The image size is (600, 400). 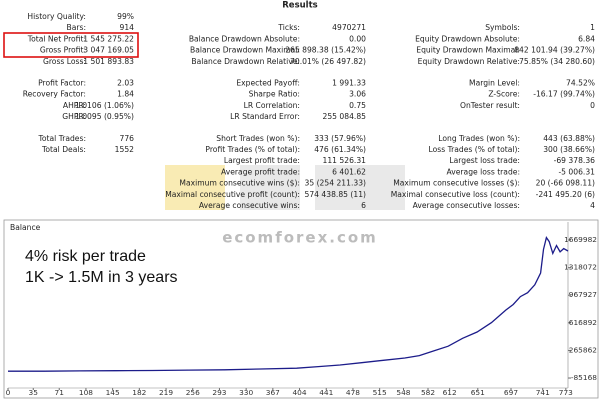 I want to click on stat-label: Long Trades (won %):, so click(x=479, y=138).